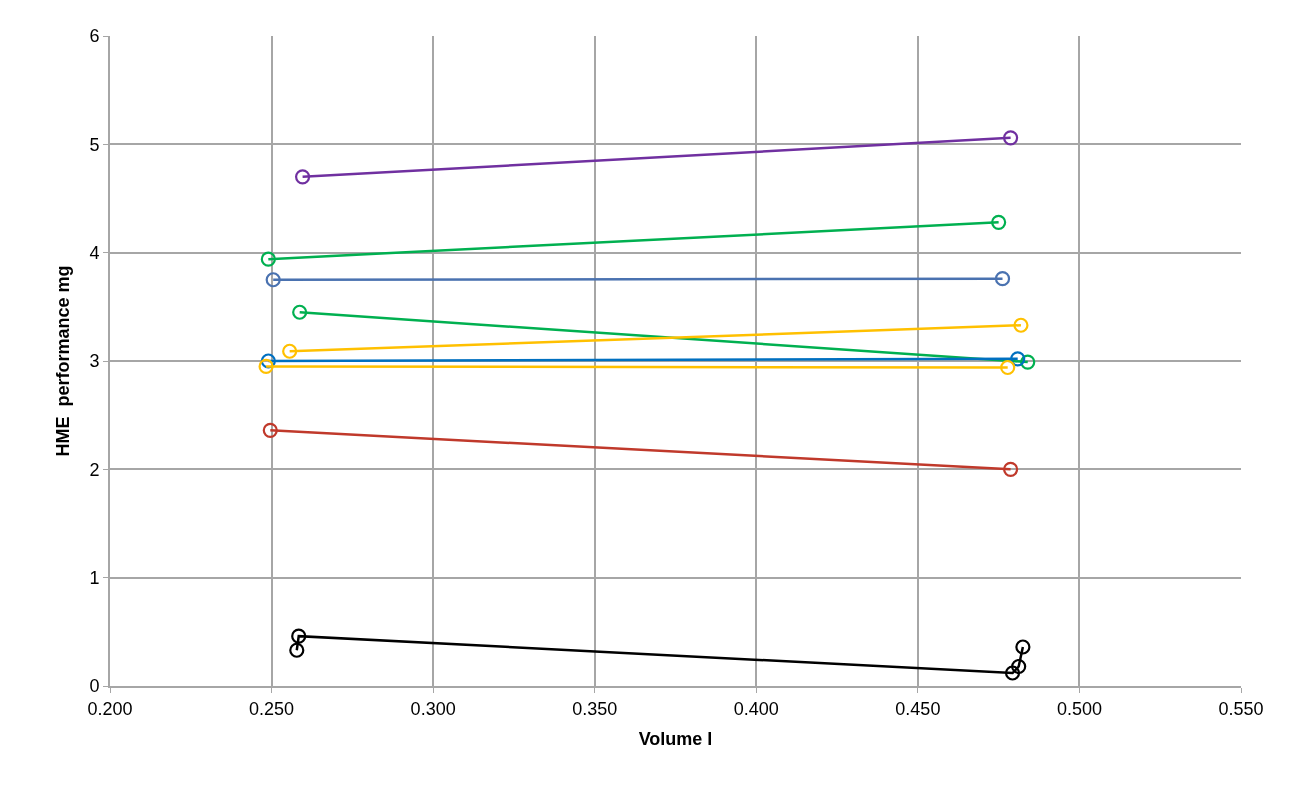 The image size is (1296, 796). What do you see at coordinates (1241, 708) in the screenshot?
I see `x-tick-label: 0.550` at bounding box center [1241, 708].